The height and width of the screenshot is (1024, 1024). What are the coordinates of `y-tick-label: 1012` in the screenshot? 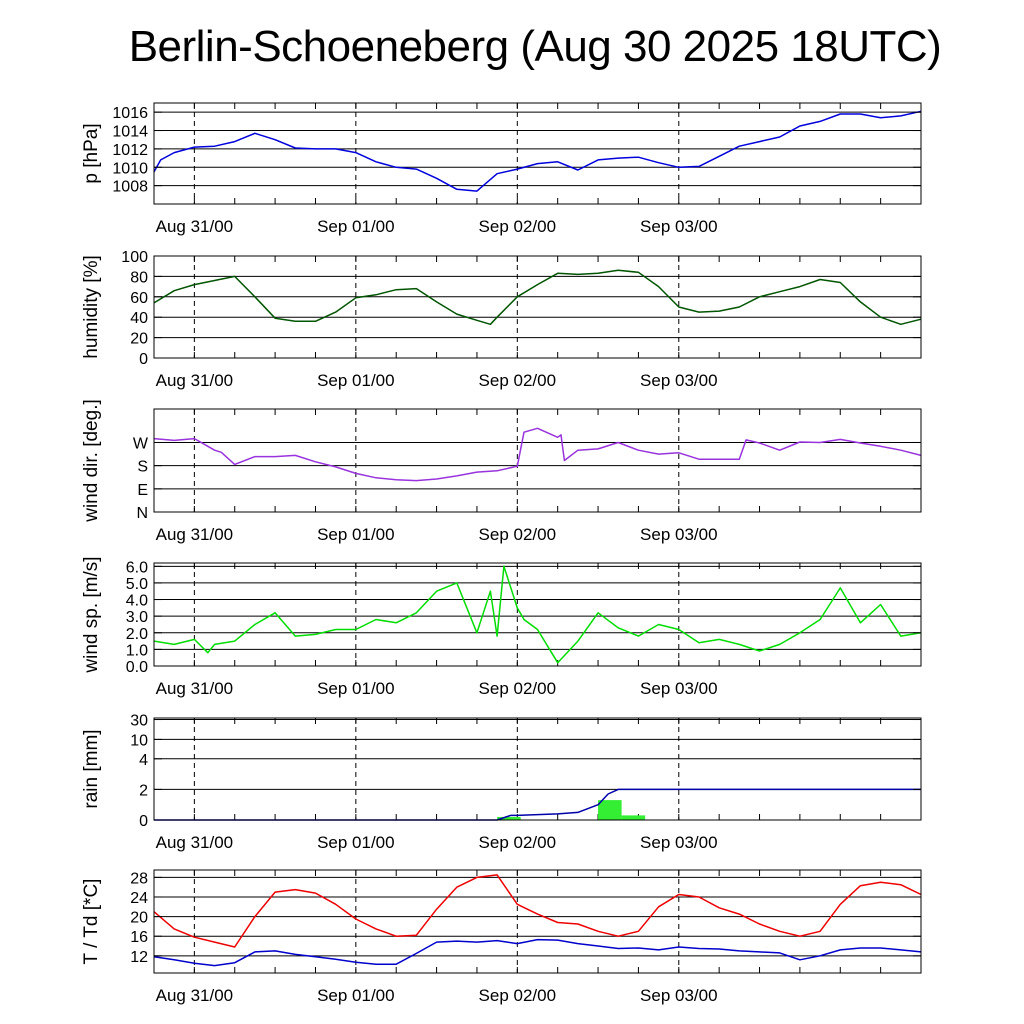 It's located at (130, 150).